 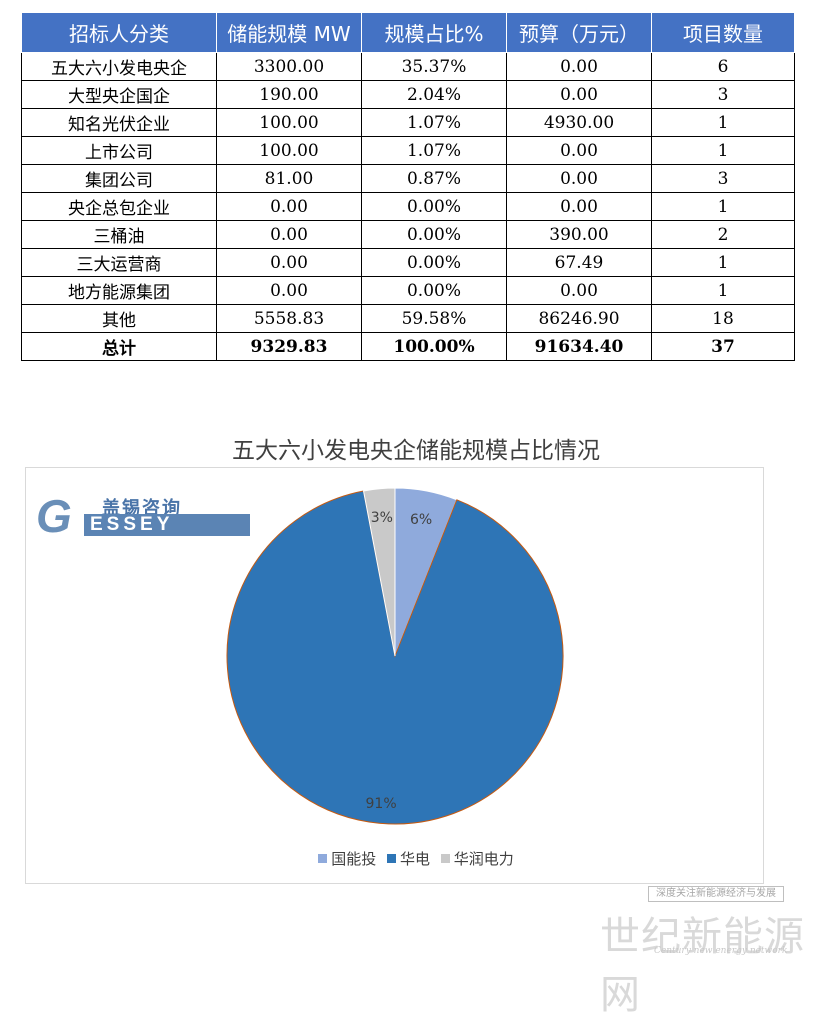 I want to click on table-header-row: 招标人分类 储能规模 MW 规模占比% 预算（万元） 项目数量, so click(x=408, y=32).